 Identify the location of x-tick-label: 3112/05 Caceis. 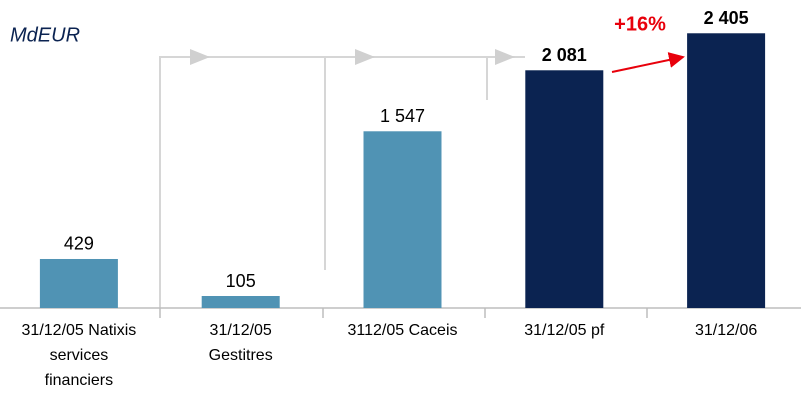
(402, 330).